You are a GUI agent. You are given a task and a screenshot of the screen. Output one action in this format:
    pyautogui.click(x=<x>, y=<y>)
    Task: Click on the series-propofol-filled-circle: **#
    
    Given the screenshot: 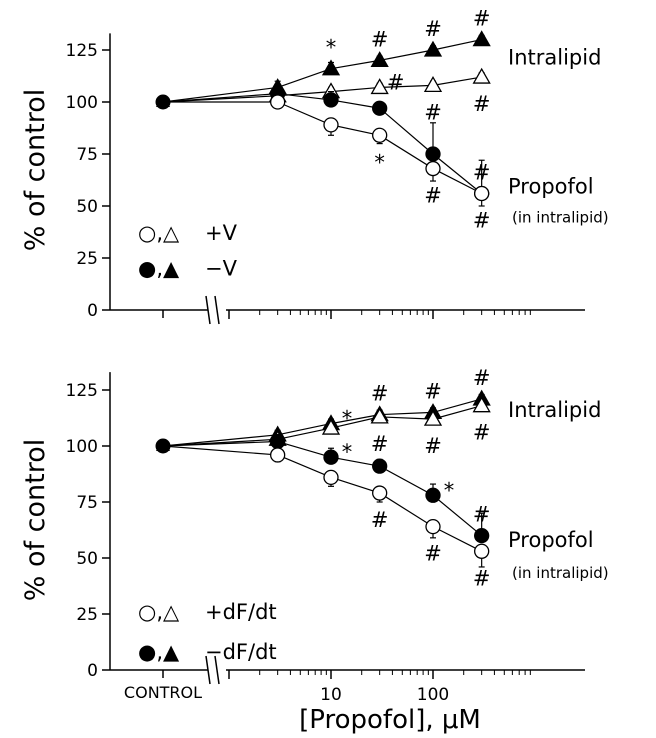 What is the action you would take?
    pyautogui.click(x=380, y=488)
    